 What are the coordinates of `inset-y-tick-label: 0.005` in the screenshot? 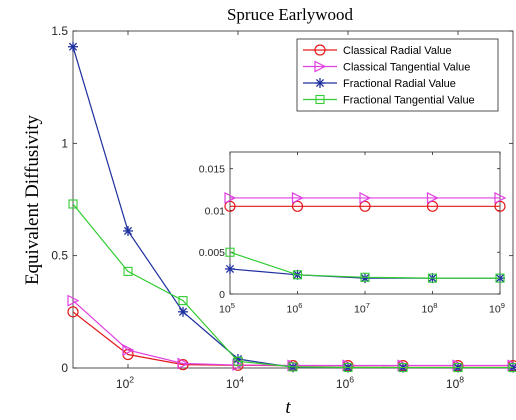 It's located at (212, 253).